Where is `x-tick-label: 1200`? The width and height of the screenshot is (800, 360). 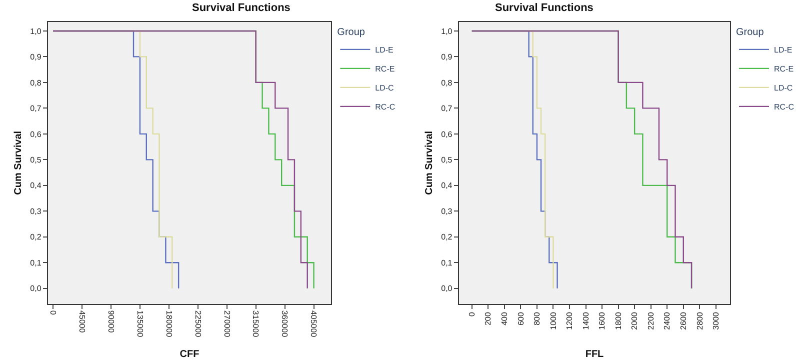
x-tick-label: 1200 is located at coordinates (569, 320).